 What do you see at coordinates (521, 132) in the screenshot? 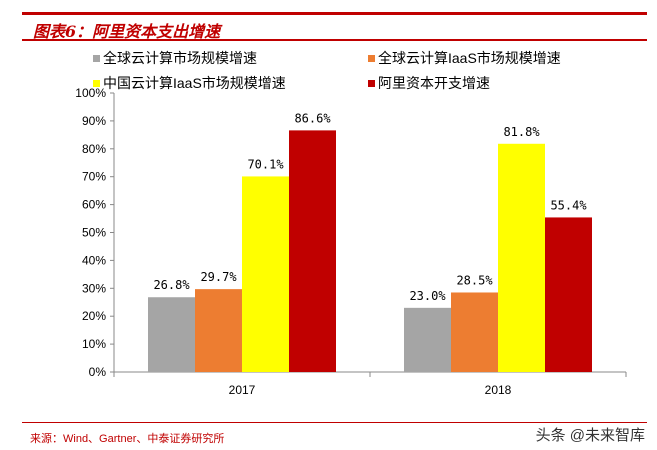
I see `data-label: 81.8%` at bounding box center [521, 132].